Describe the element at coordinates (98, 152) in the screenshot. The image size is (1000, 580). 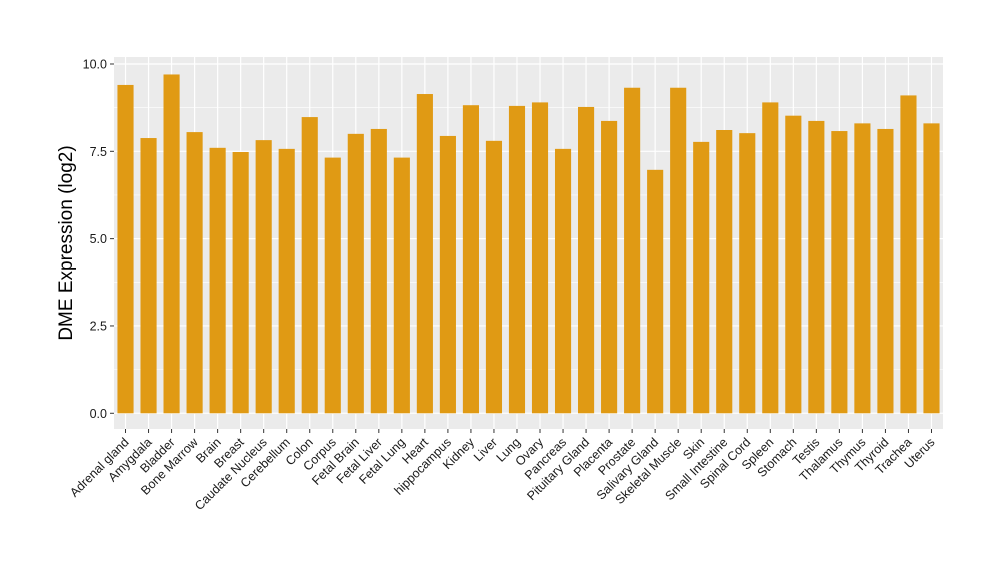
I see `y-tick-label: 7.5` at that location.